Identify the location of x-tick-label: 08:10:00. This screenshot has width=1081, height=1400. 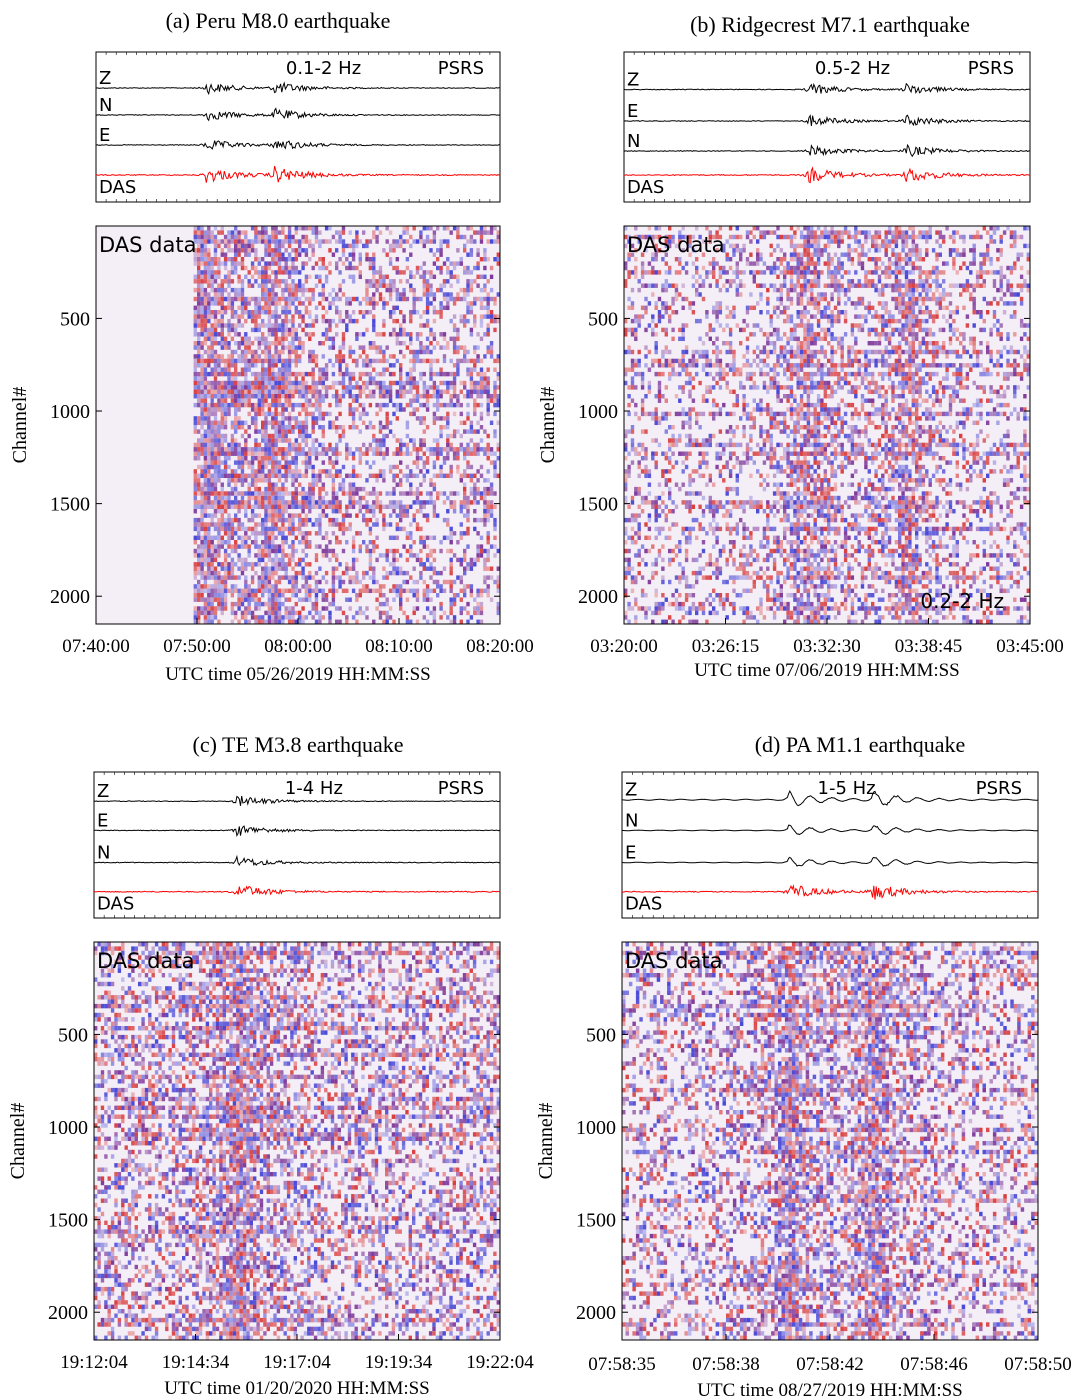
(399, 646).